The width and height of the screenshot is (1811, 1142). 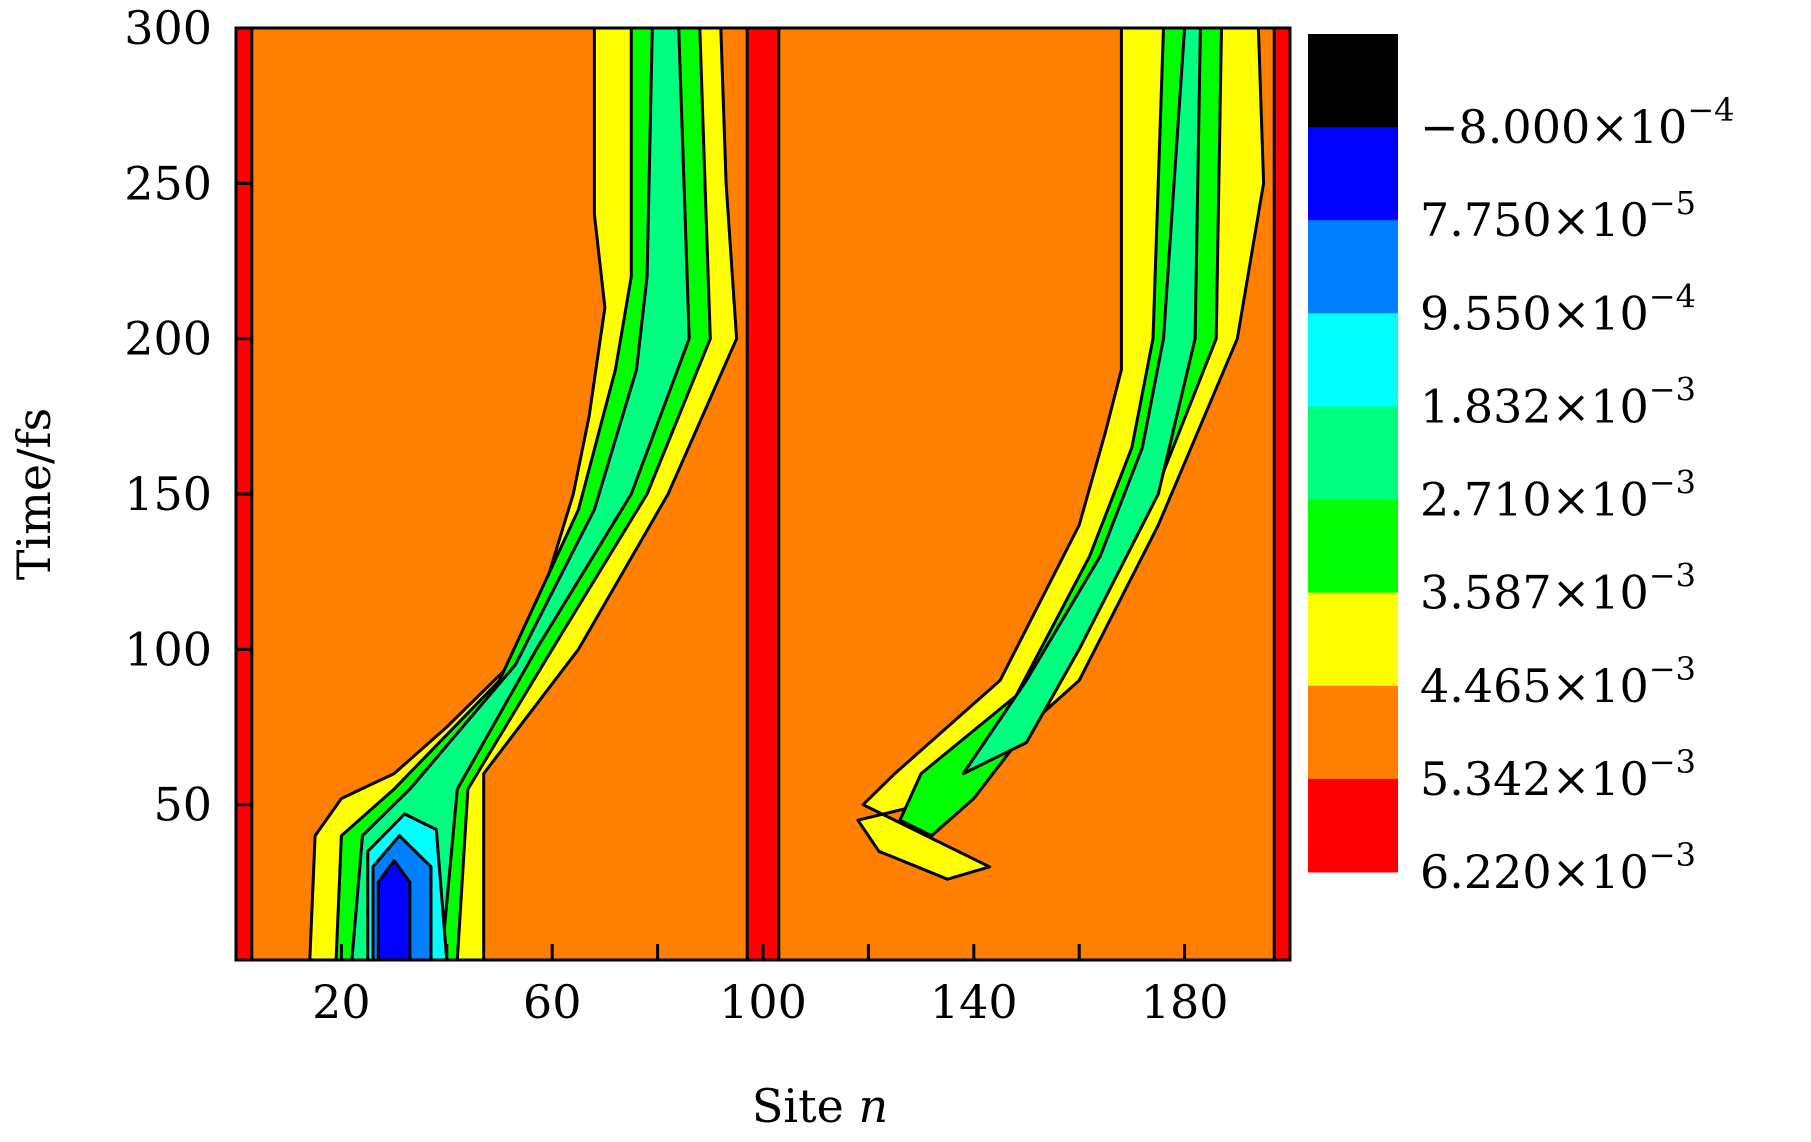 What do you see at coordinates (552, 1002) in the screenshot?
I see `x-tick-label-60: 60` at bounding box center [552, 1002].